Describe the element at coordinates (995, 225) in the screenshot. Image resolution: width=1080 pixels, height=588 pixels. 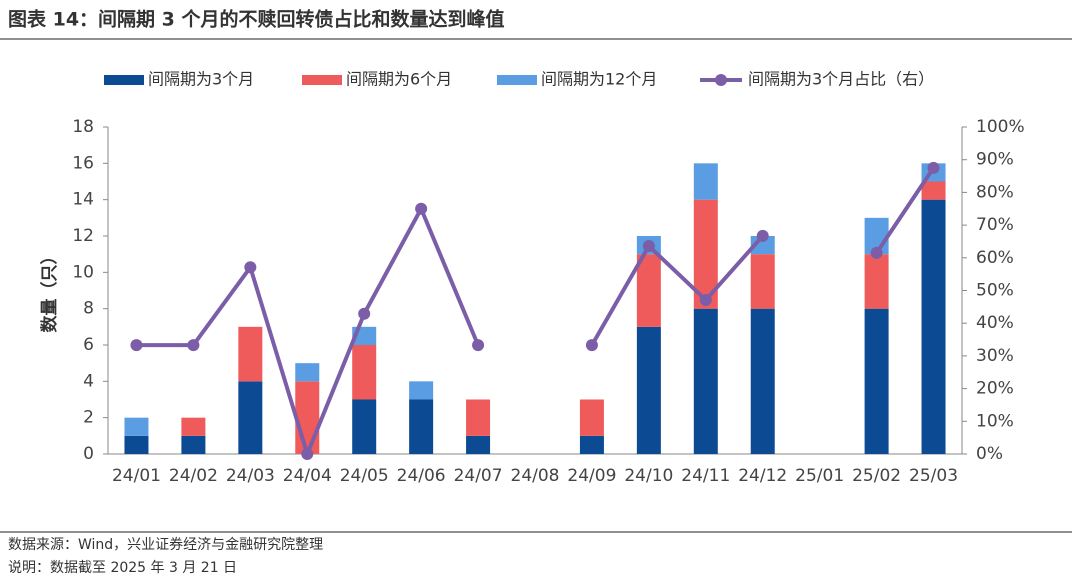
I see `y2-tick-label: 70%` at that location.